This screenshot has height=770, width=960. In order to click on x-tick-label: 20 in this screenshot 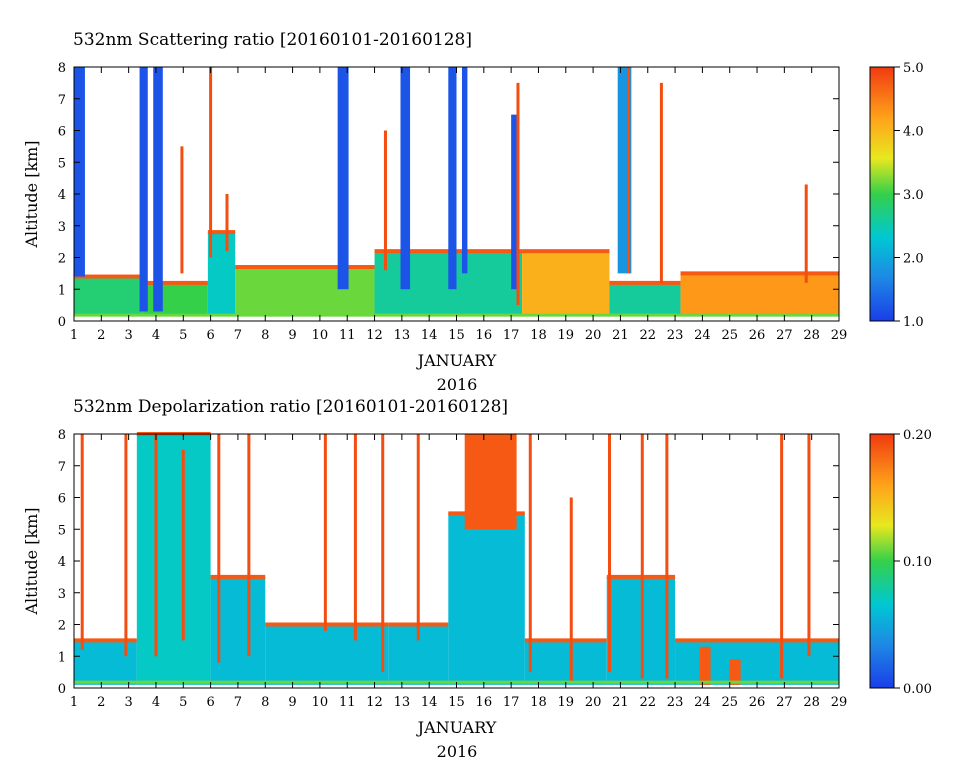, I will do `click(593, 702)`.